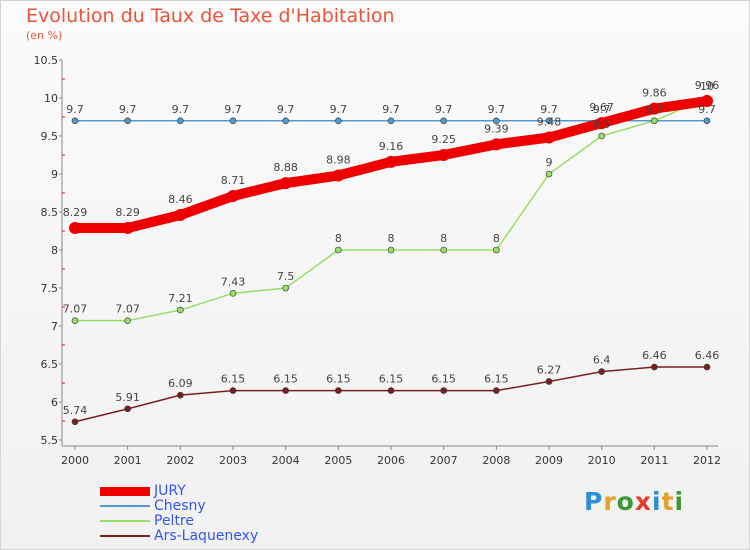 The width and height of the screenshot is (750, 550). Describe the element at coordinates (549, 369) in the screenshot. I see `data-label: 6.27` at that location.